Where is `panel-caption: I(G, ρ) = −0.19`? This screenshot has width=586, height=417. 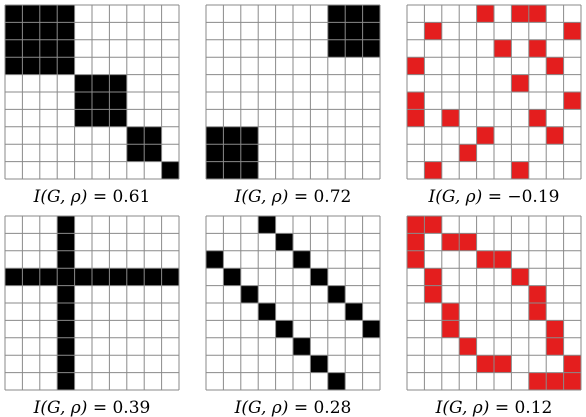
panel-caption: I(G, ρ) = −0.19 is located at coordinates (494, 197).